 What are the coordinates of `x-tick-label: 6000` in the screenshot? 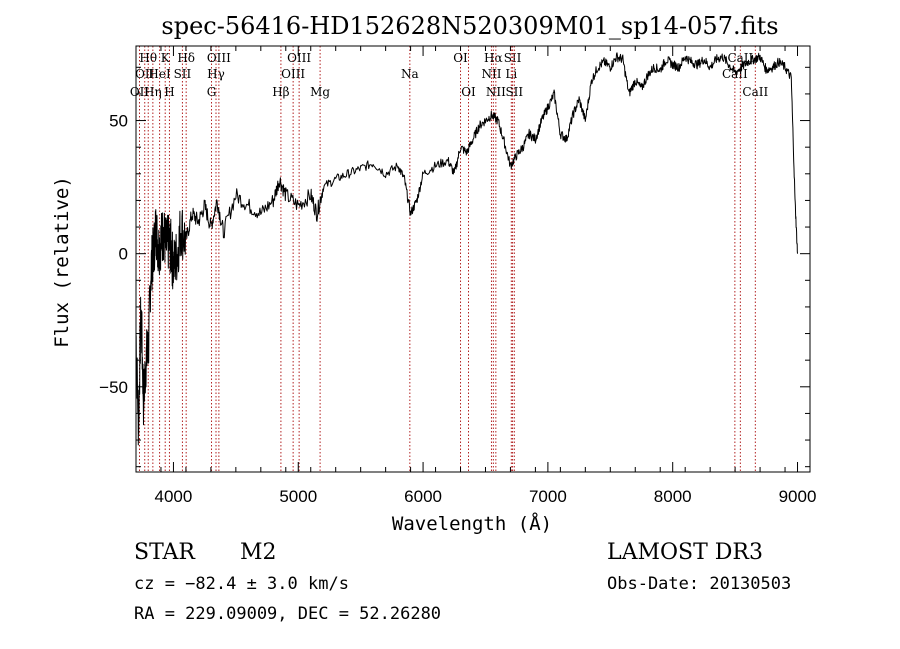 It's located at (423, 496).